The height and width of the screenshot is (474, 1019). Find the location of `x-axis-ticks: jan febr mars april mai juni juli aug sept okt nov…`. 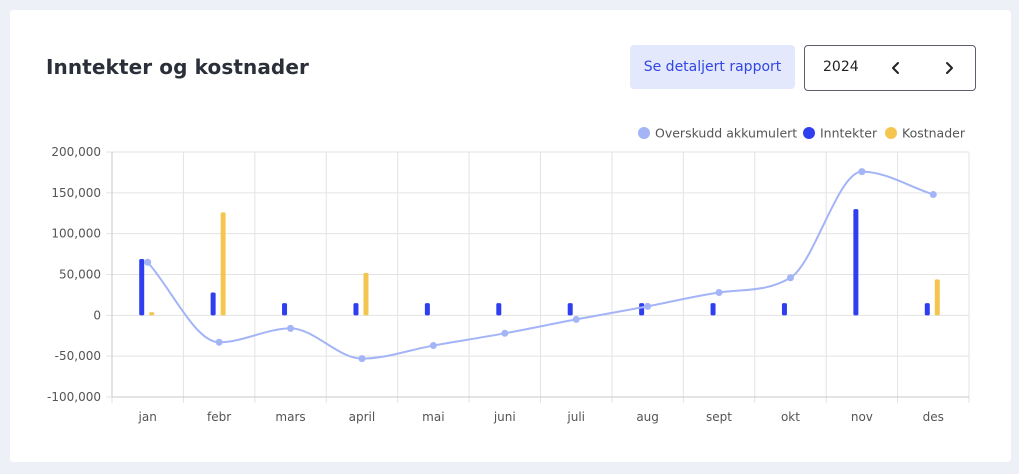

x-axis-ticks: jan febr mars april mai juni juli aug sept okt nov… is located at coordinates (541, 417).